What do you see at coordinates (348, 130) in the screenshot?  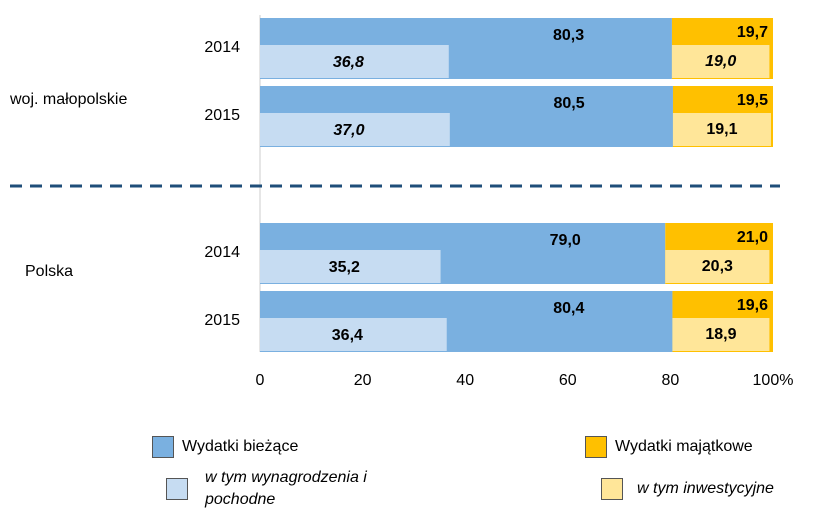 I see `data-label: 37,0` at bounding box center [348, 130].